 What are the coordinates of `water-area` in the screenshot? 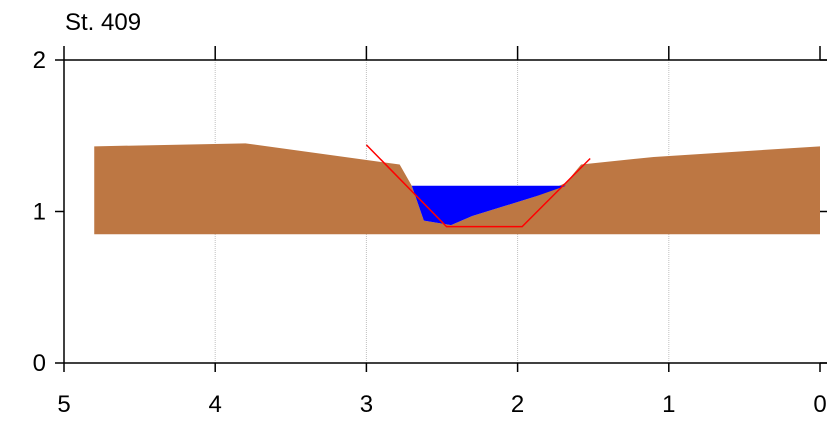 It's located at (488, 205).